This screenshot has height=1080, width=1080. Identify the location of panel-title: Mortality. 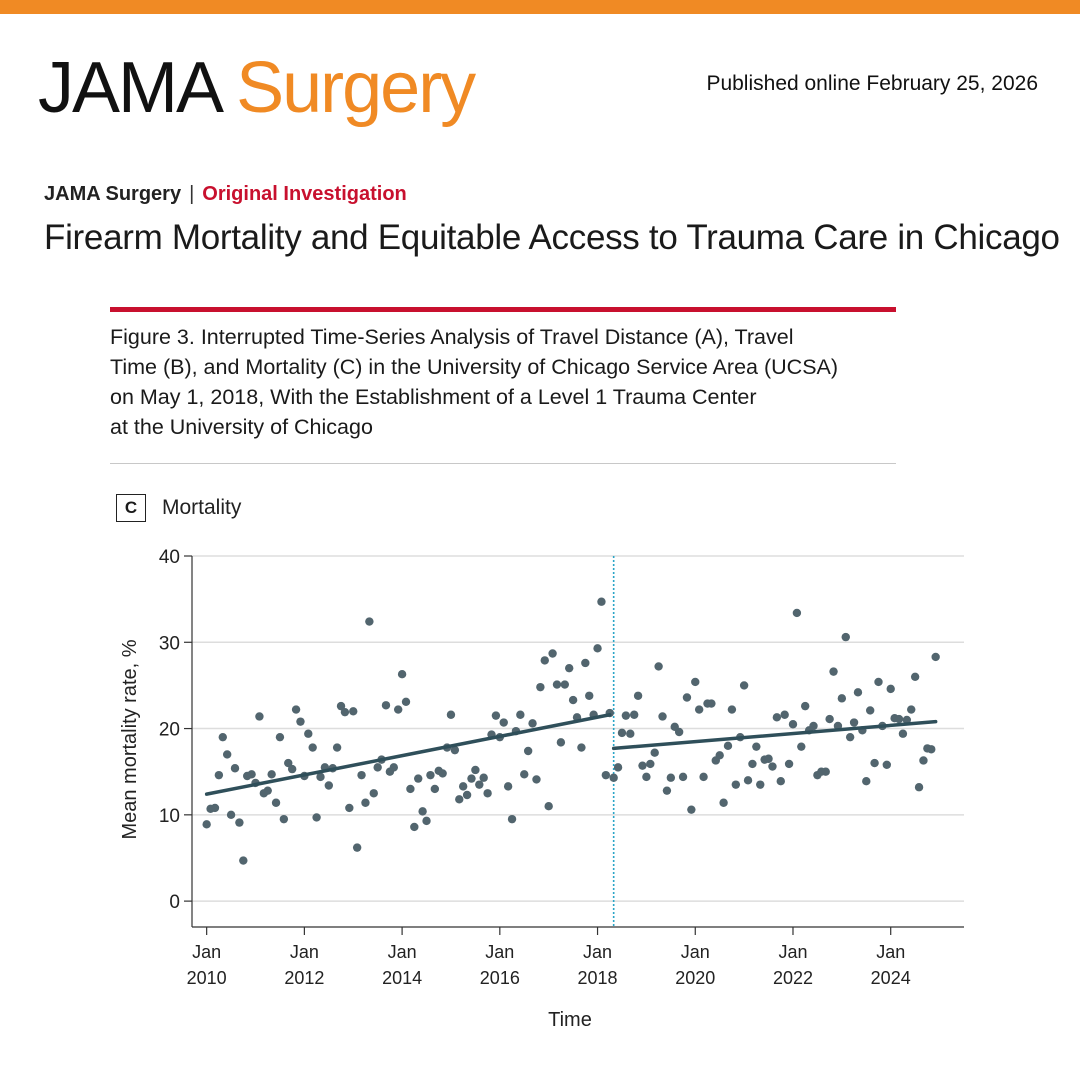
(202, 507).